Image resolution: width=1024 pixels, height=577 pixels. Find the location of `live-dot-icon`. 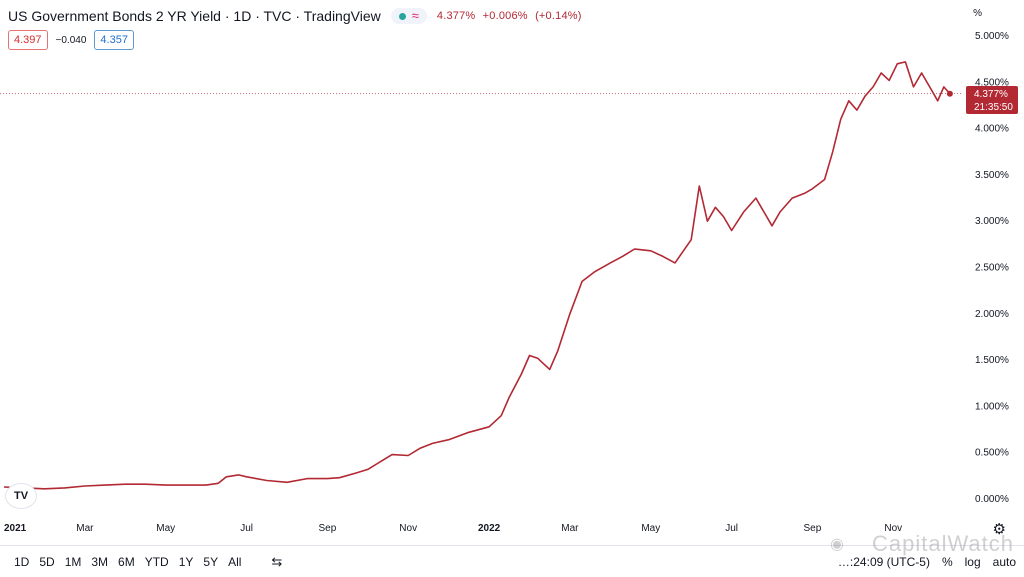

live-dot-icon is located at coordinates (402, 16).